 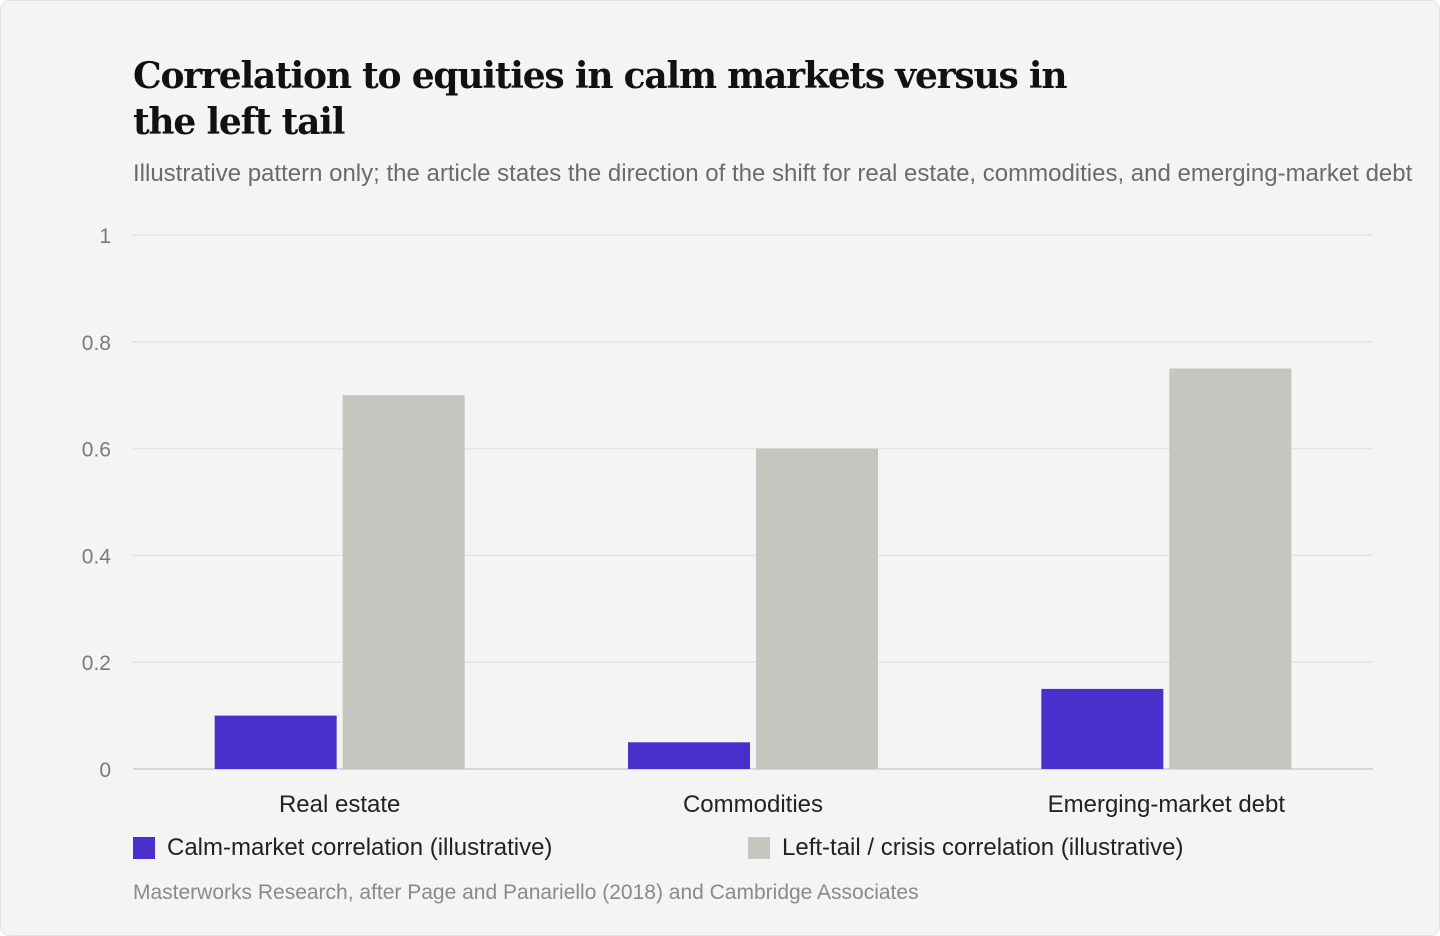 I want to click on legend-swatch-crisis, so click(x=759, y=848).